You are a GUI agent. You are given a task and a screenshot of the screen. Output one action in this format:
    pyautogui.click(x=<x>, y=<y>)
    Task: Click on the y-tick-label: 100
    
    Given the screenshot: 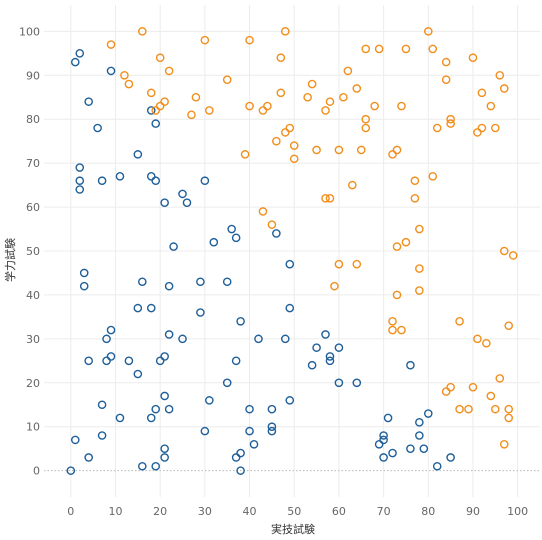 What is the action you would take?
    pyautogui.click(x=29, y=31)
    